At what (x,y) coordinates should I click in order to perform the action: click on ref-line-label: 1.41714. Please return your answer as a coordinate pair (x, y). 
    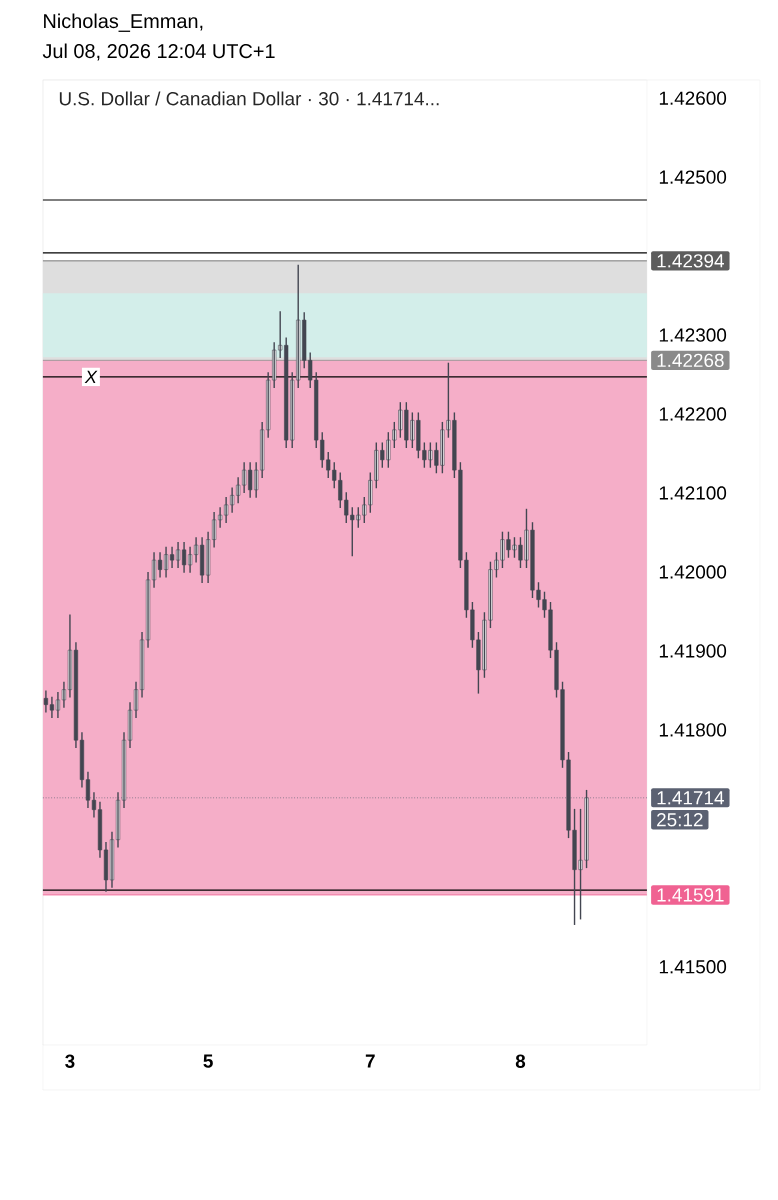
    Looking at the image, I should click on (691, 798).